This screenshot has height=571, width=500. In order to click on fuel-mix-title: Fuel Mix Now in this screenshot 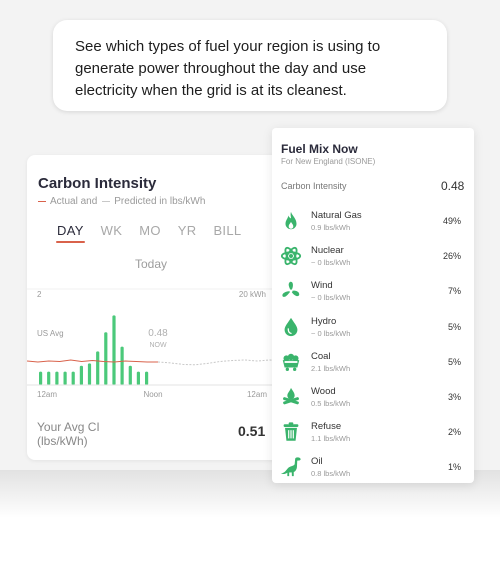, I will do `click(319, 149)`.